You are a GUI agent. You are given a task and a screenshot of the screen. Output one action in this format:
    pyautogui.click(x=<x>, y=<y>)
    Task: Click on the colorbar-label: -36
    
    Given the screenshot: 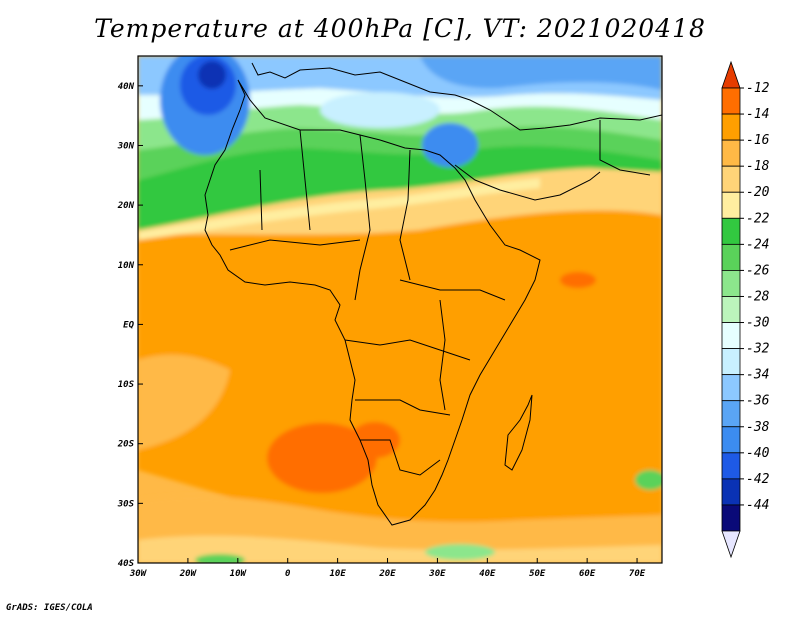 What is the action you would take?
    pyautogui.click(x=758, y=401)
    